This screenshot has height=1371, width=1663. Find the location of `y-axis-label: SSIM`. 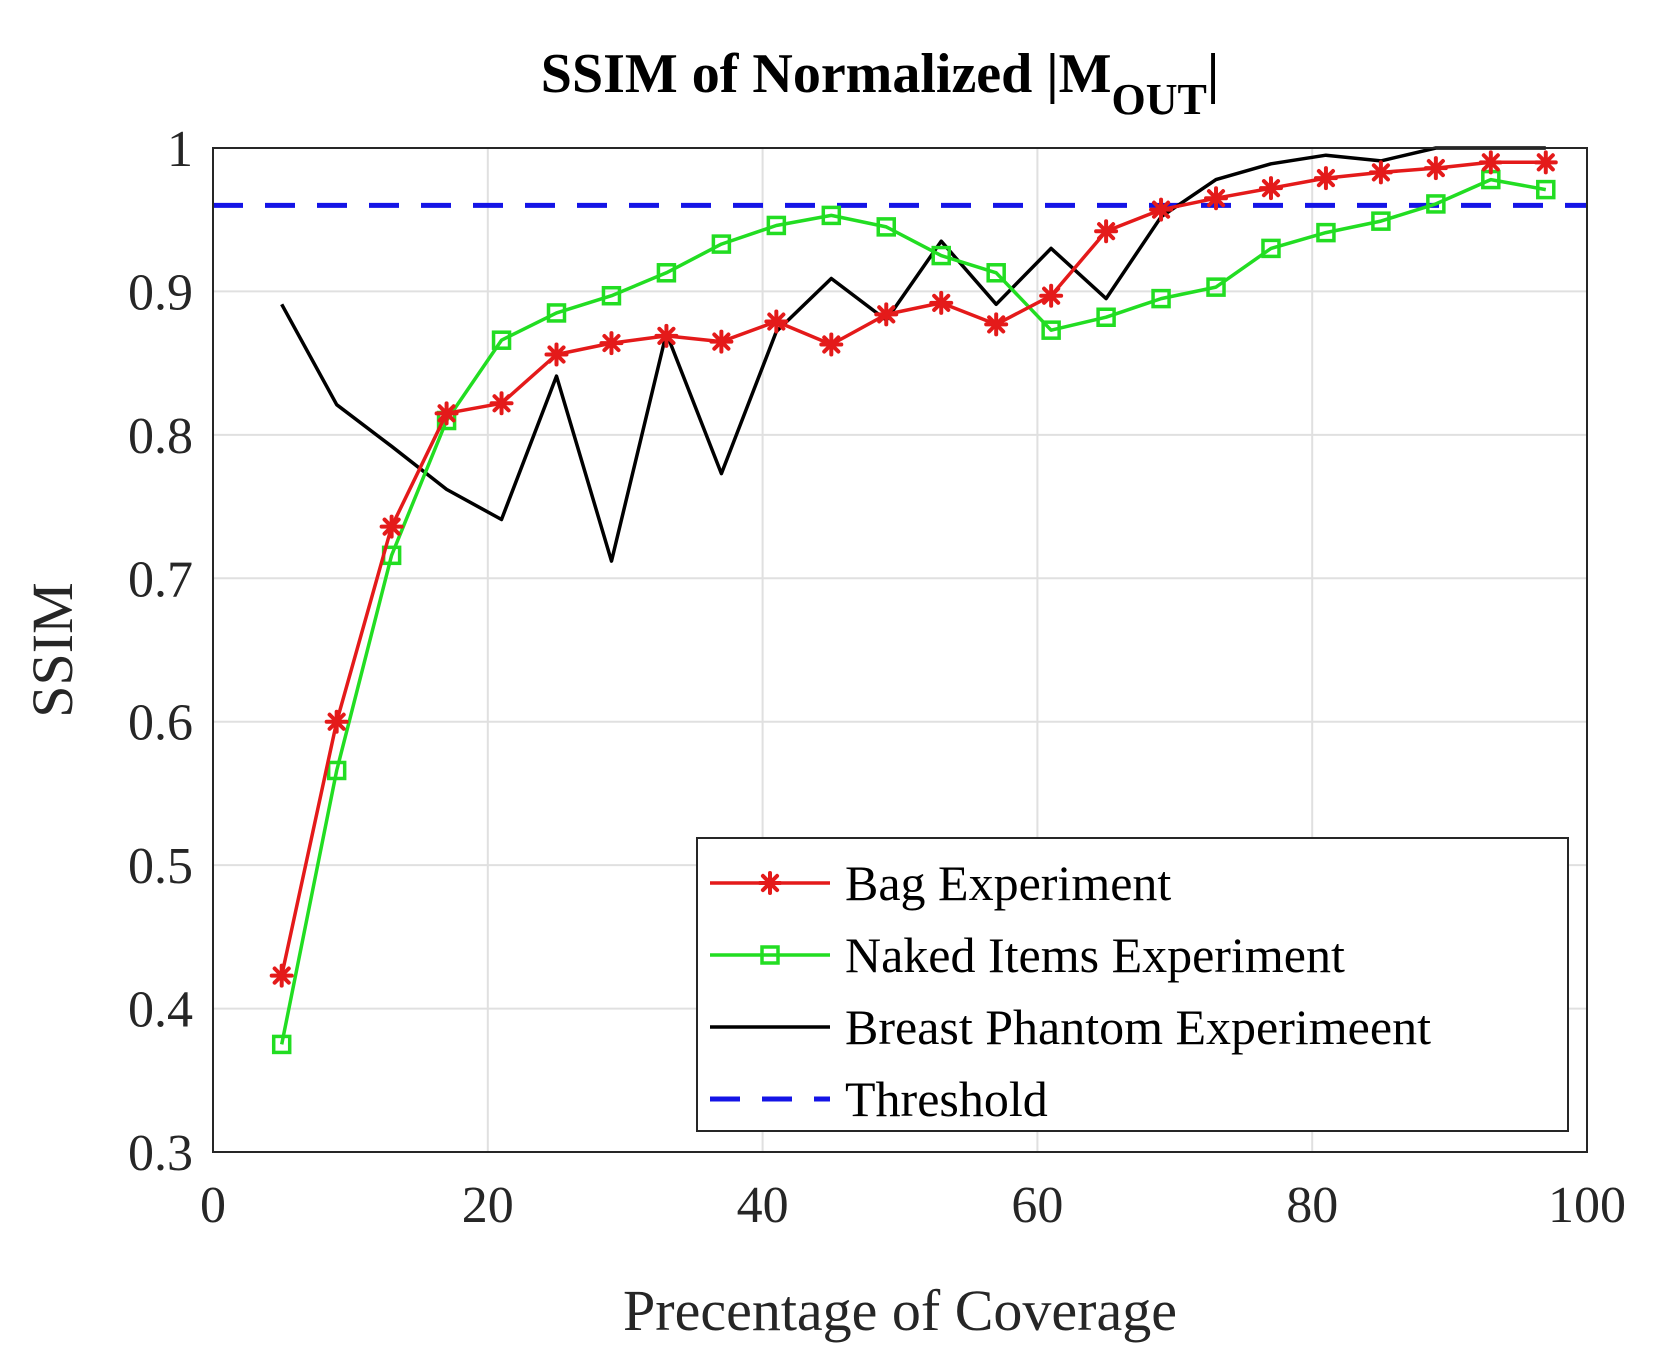

y-axis-label: SSIM is located at coordinates (52, 649).